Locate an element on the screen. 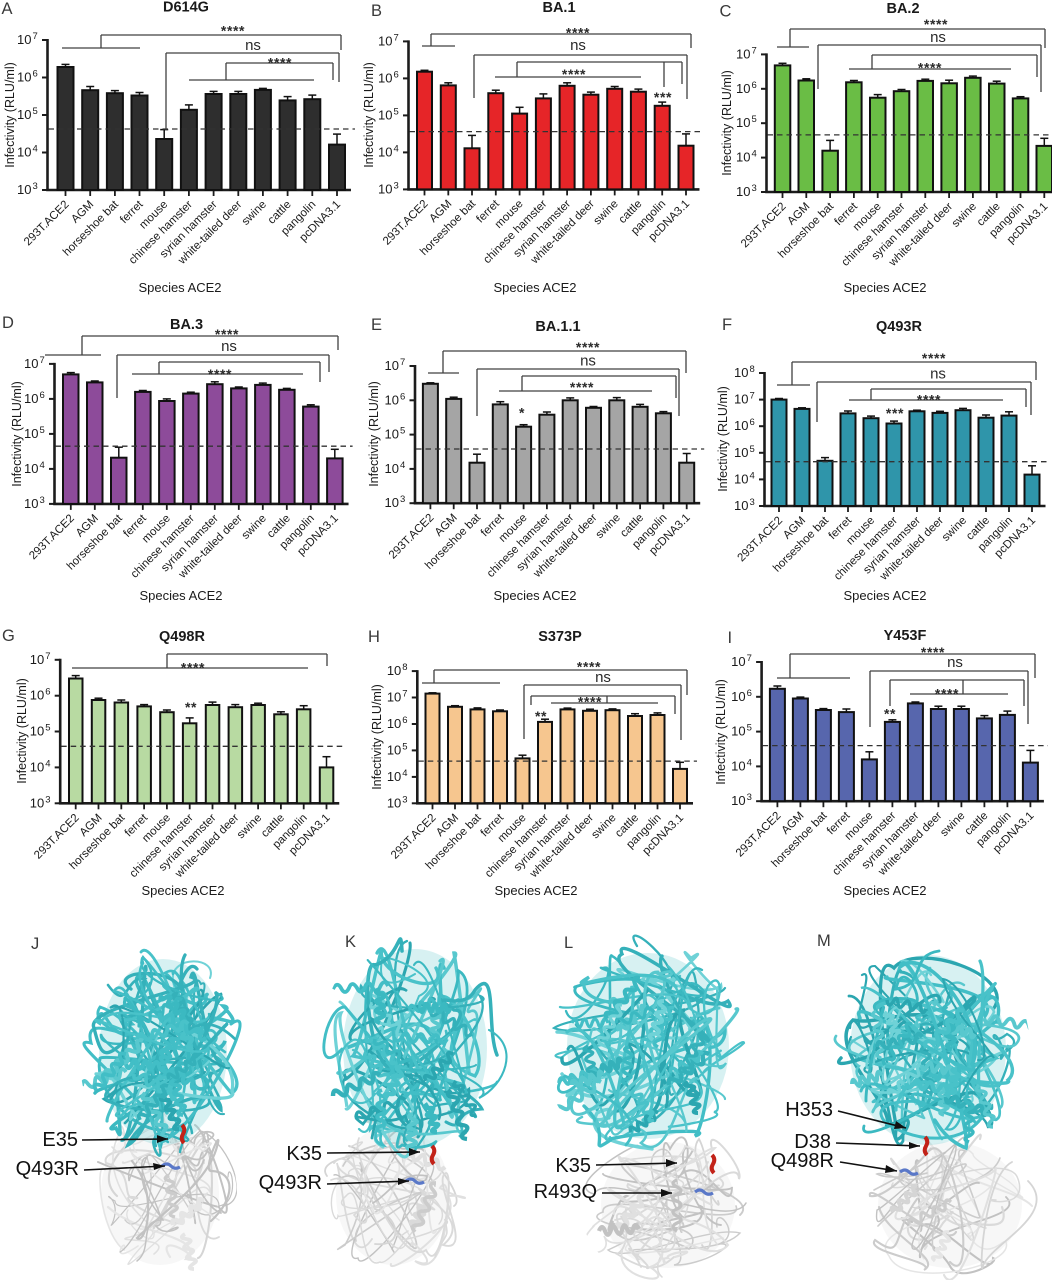 Image resolution: width=1052 pixels, height=1285 pixels. svg-text: H353 is located at coordinates (809, 1110).